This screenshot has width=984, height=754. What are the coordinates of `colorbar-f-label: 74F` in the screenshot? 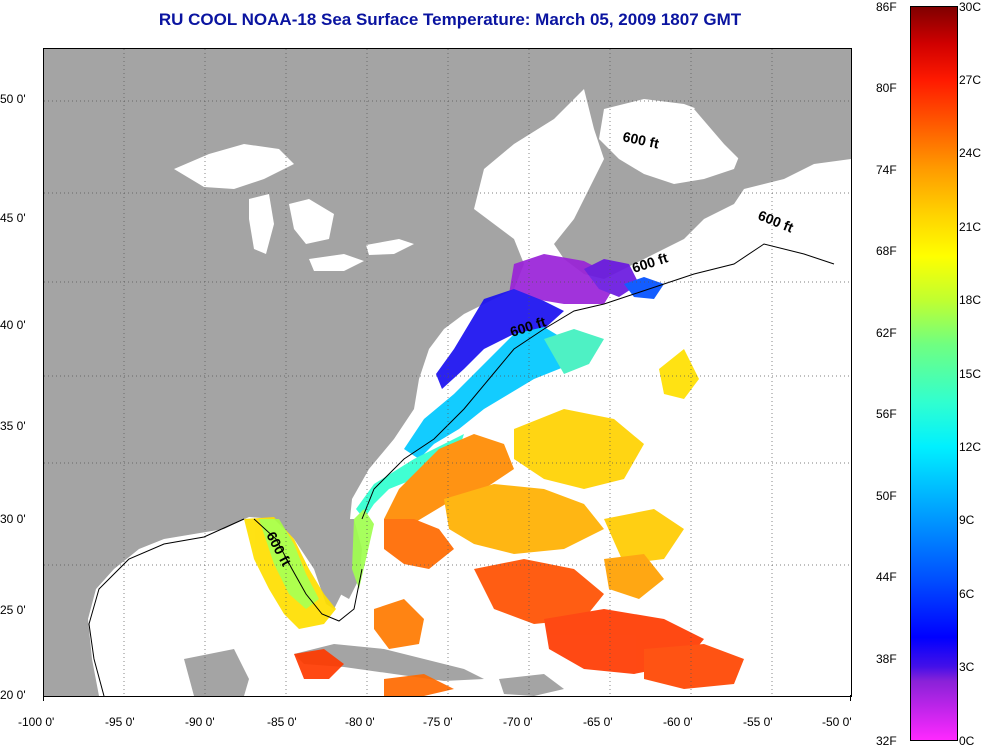 It's located at (886, 170).